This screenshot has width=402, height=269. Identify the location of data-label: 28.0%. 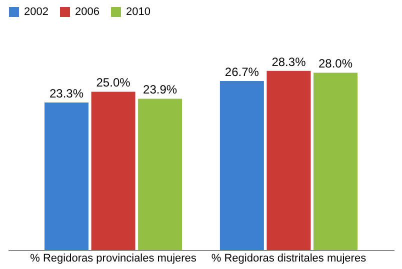
(335, 63).